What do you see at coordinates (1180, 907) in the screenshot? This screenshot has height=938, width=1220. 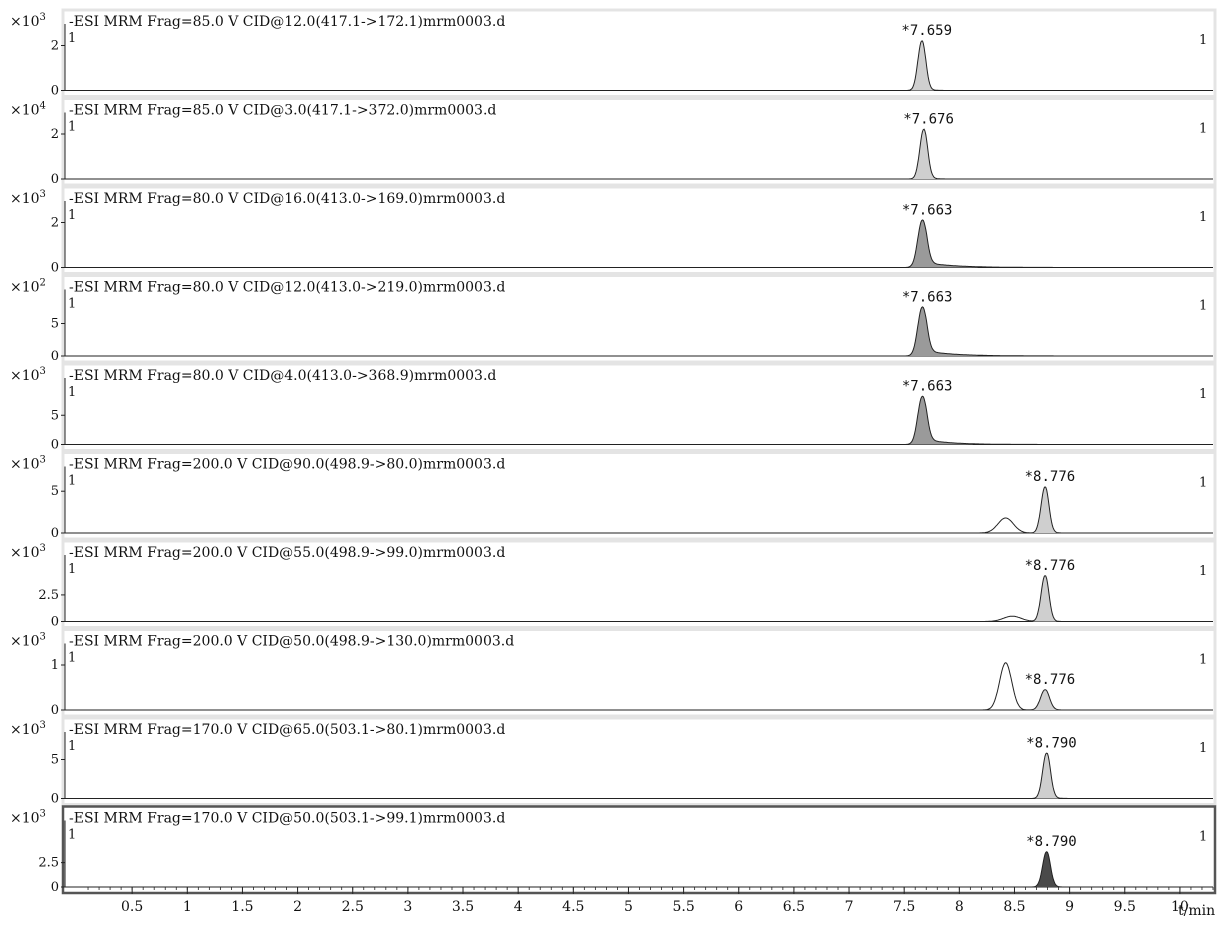 I see `x-tick-label: 10` at bounding box center [1180, 907].